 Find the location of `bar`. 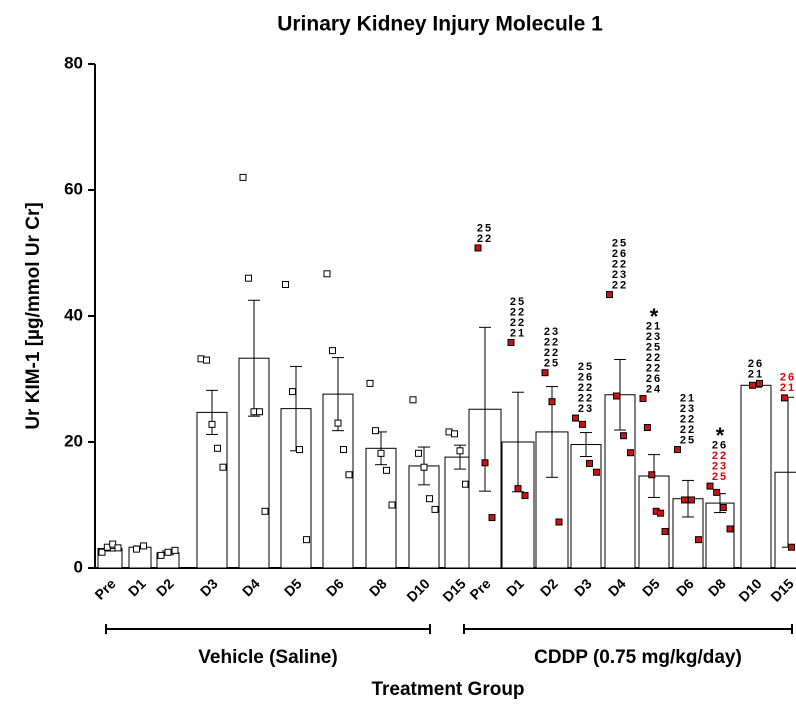

bar is located at coordinates (785, 520).